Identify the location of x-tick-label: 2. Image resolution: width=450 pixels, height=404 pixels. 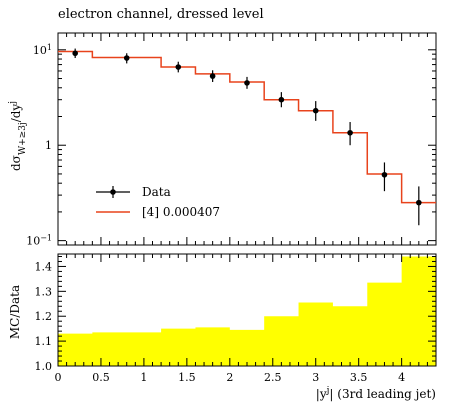
(229, 377).